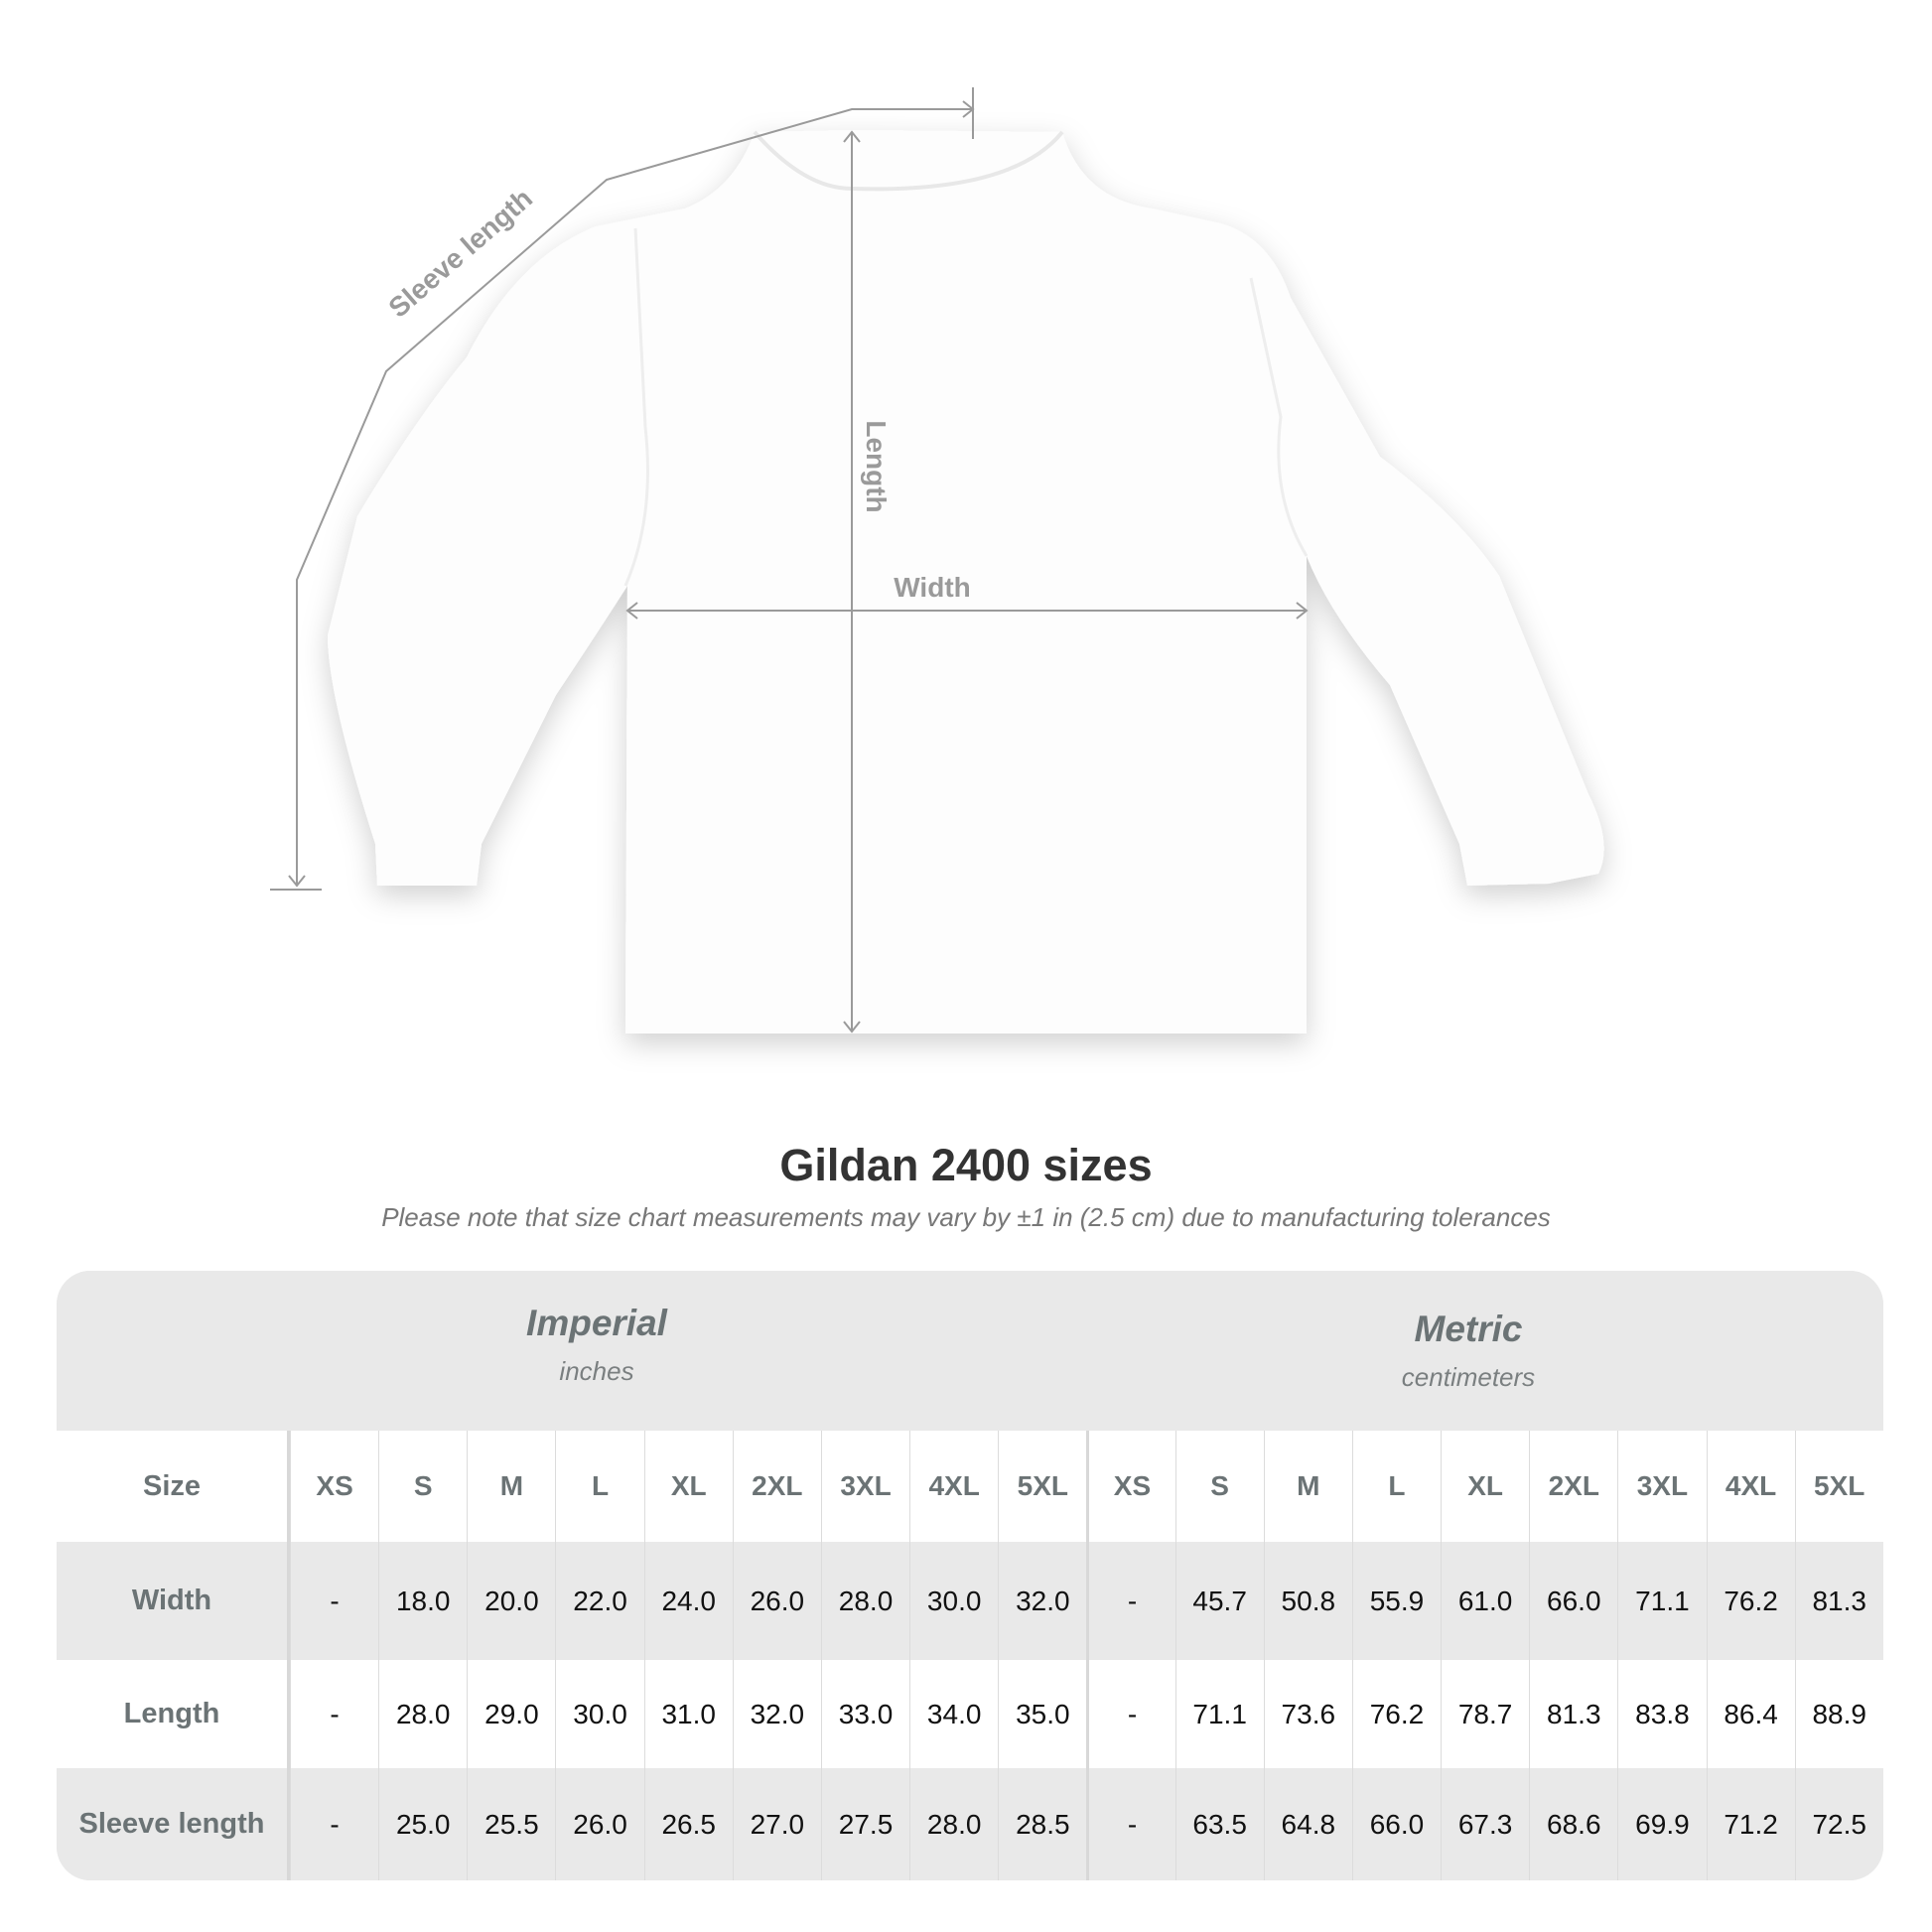 This screenshot has height=1932, width=1932. Describe the element at coordinates (1661, 1714) in the screenshot. I see `metric-value-cell: 83.8` at that location.